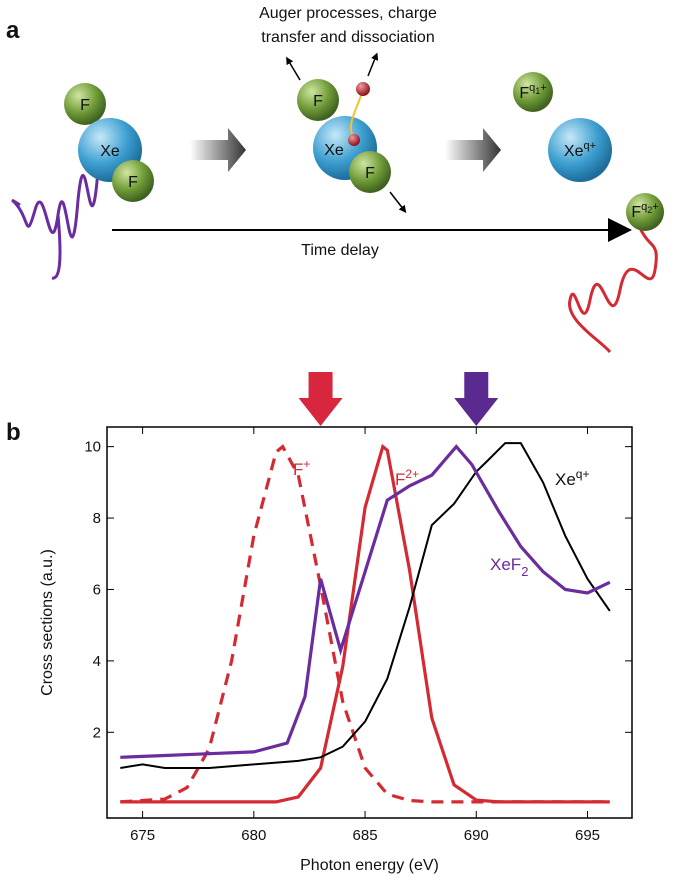 The height and width of the screenshot is (883, 685). What do you see at coordinates (620, 230) in the screenshot?
I see `time-arrow` at bounding box center [620, 230].